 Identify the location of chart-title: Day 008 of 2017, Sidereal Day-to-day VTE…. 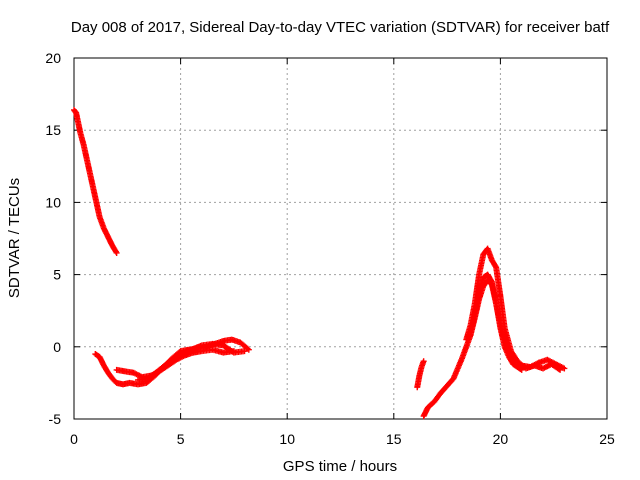
(340, 27).